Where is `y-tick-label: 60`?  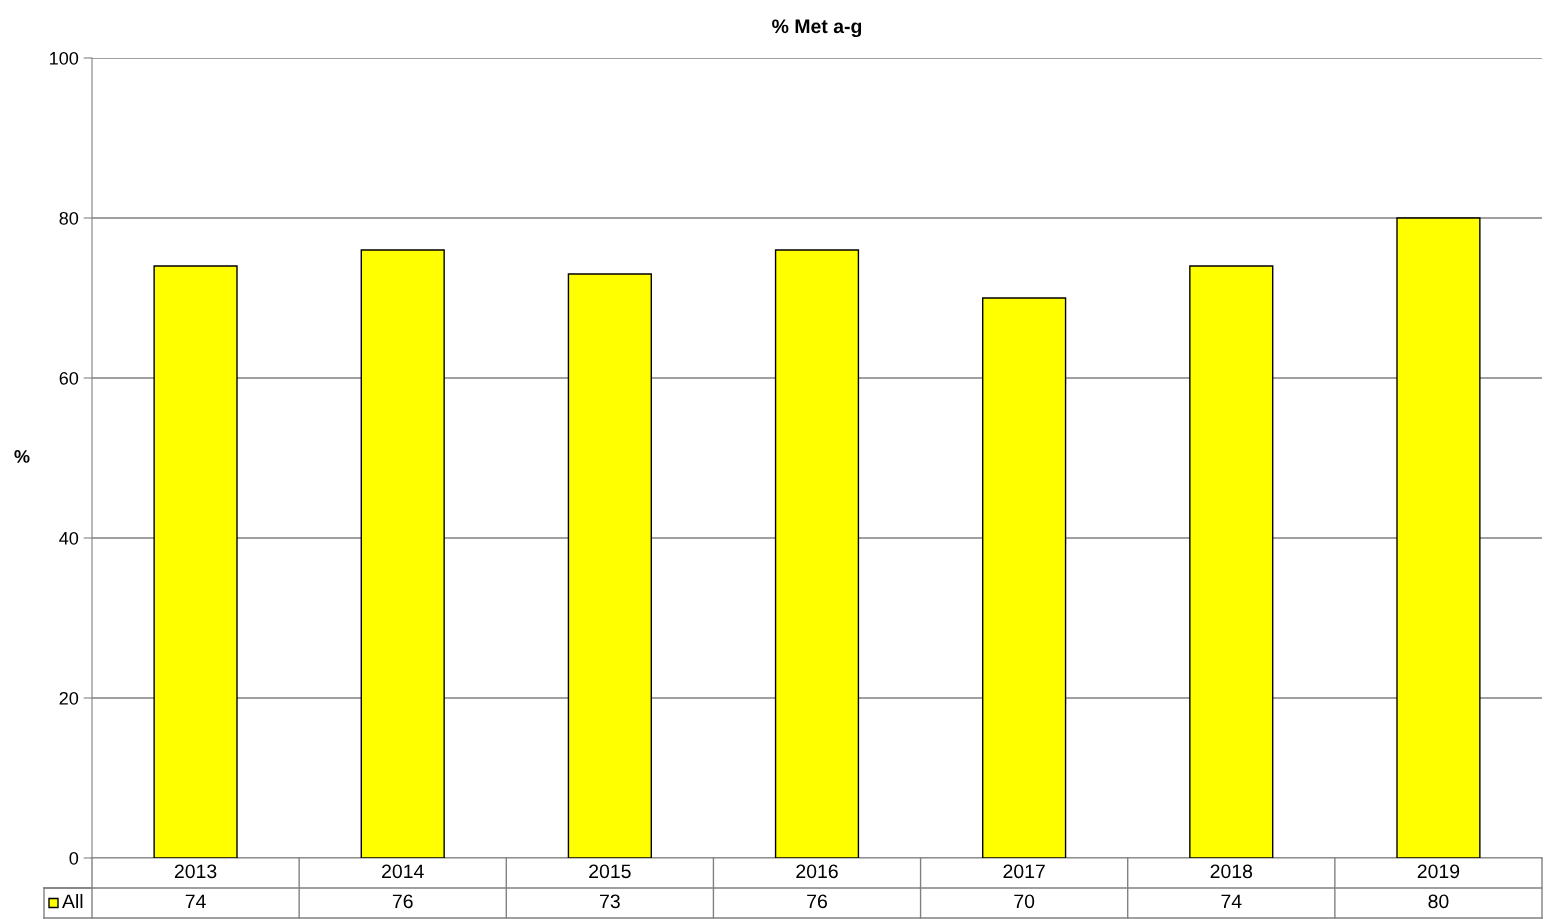
y-tick-label: 60 is located at coordinates (69, 378).